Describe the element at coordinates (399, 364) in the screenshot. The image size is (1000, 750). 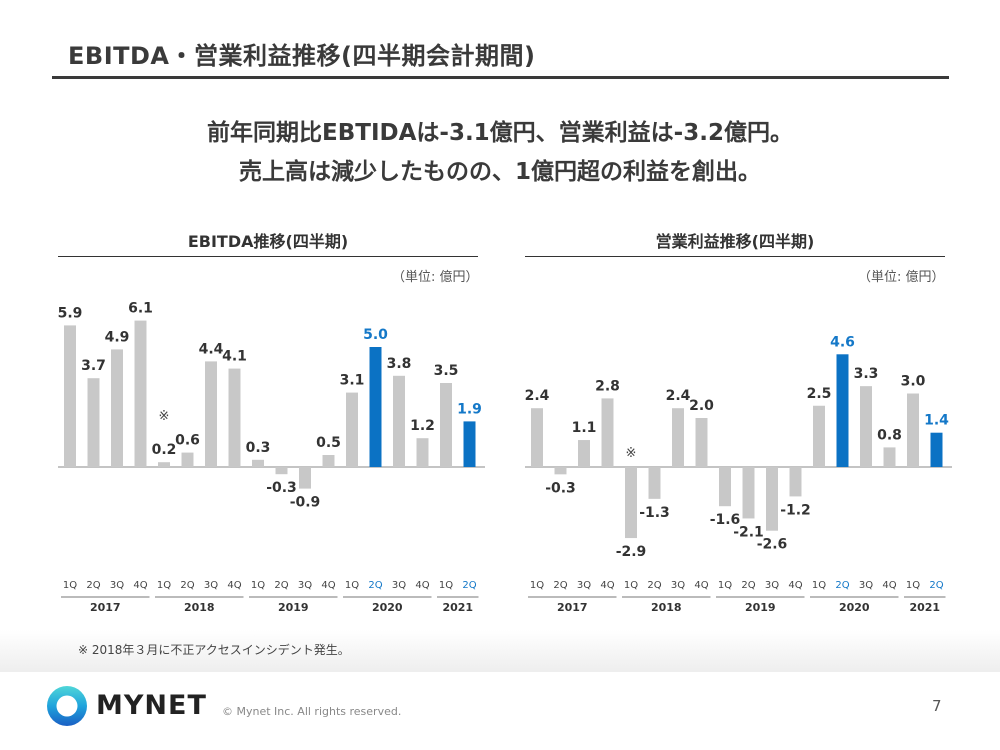
I see `ebitda-value-label: 3.8` at that location.